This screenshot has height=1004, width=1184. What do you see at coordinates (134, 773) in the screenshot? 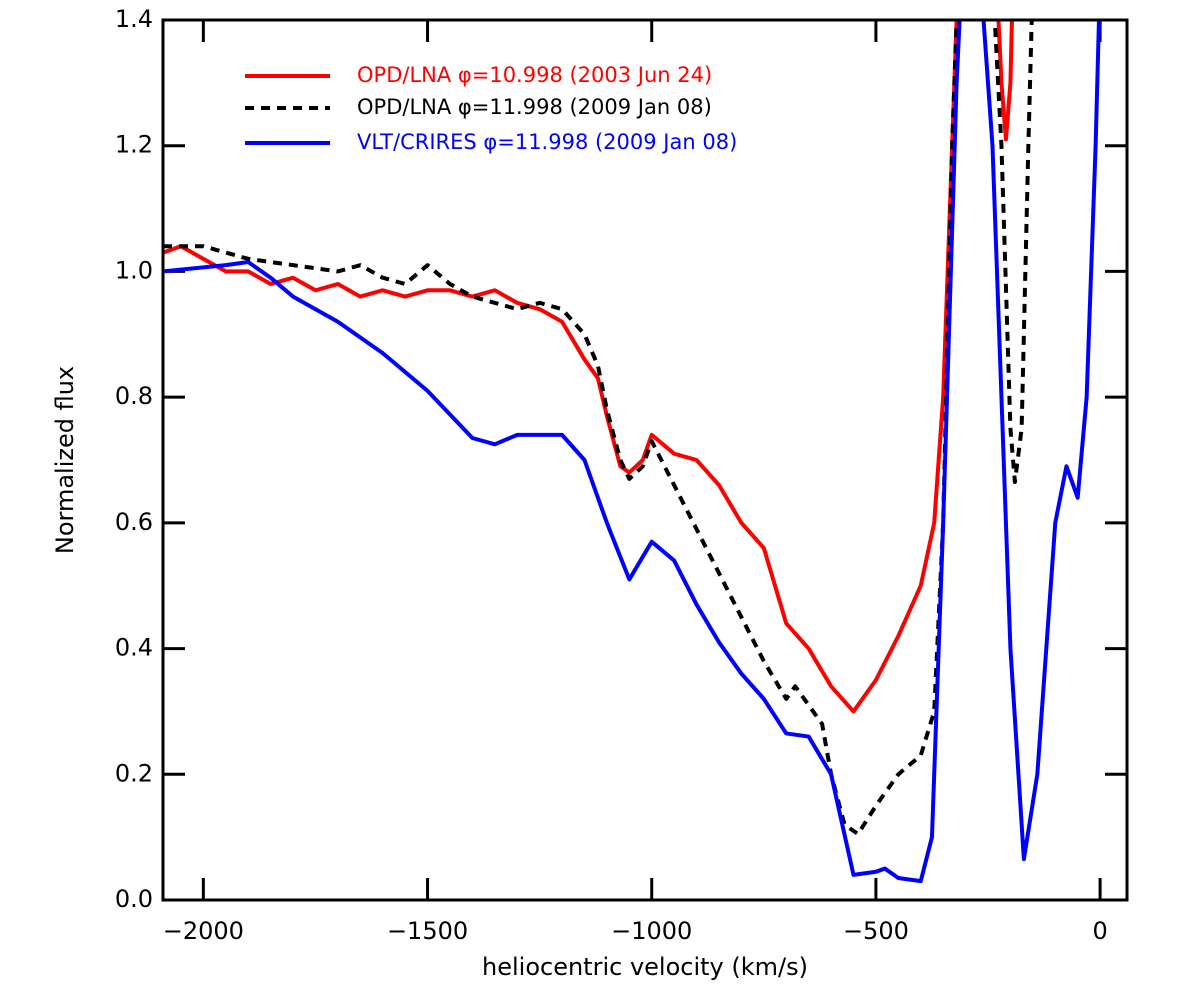
I see `y-tick-label: 0.2` at bounding box center [134, 773].